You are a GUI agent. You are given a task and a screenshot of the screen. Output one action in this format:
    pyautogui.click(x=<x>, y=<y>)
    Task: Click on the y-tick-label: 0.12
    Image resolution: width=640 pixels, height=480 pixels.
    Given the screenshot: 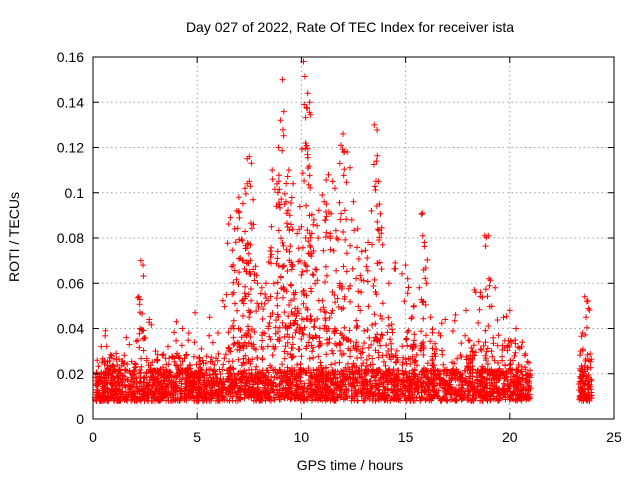 What is the action you would take?
    pyautogui.click(x=70, y=148)
    